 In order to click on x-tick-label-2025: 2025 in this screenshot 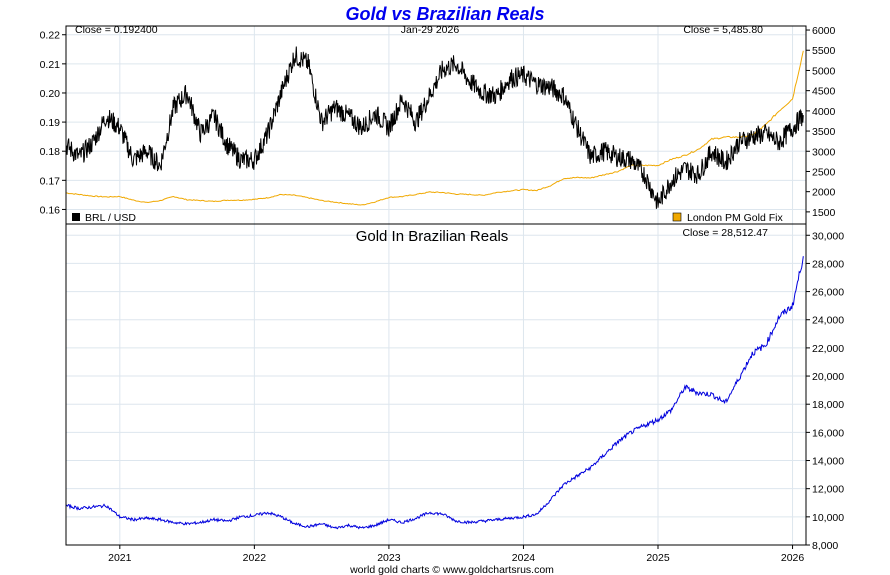, I will do `click(658, 558)`.